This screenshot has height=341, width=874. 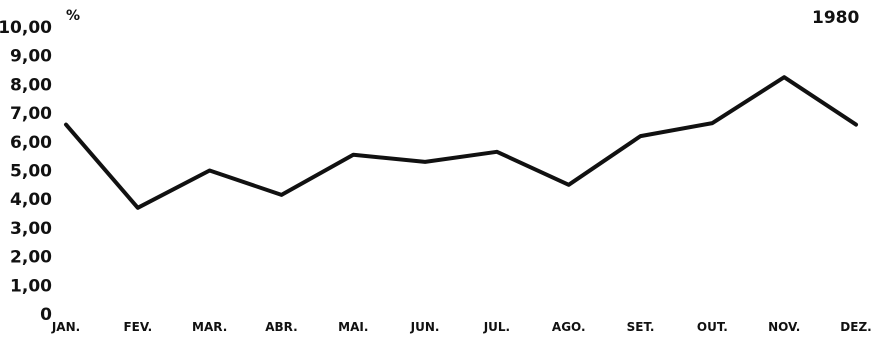 What do you see at coordinates (31, 143) in the screenshot?
I see `y-tick-label: 6,00` at bounding box center [31, 143].